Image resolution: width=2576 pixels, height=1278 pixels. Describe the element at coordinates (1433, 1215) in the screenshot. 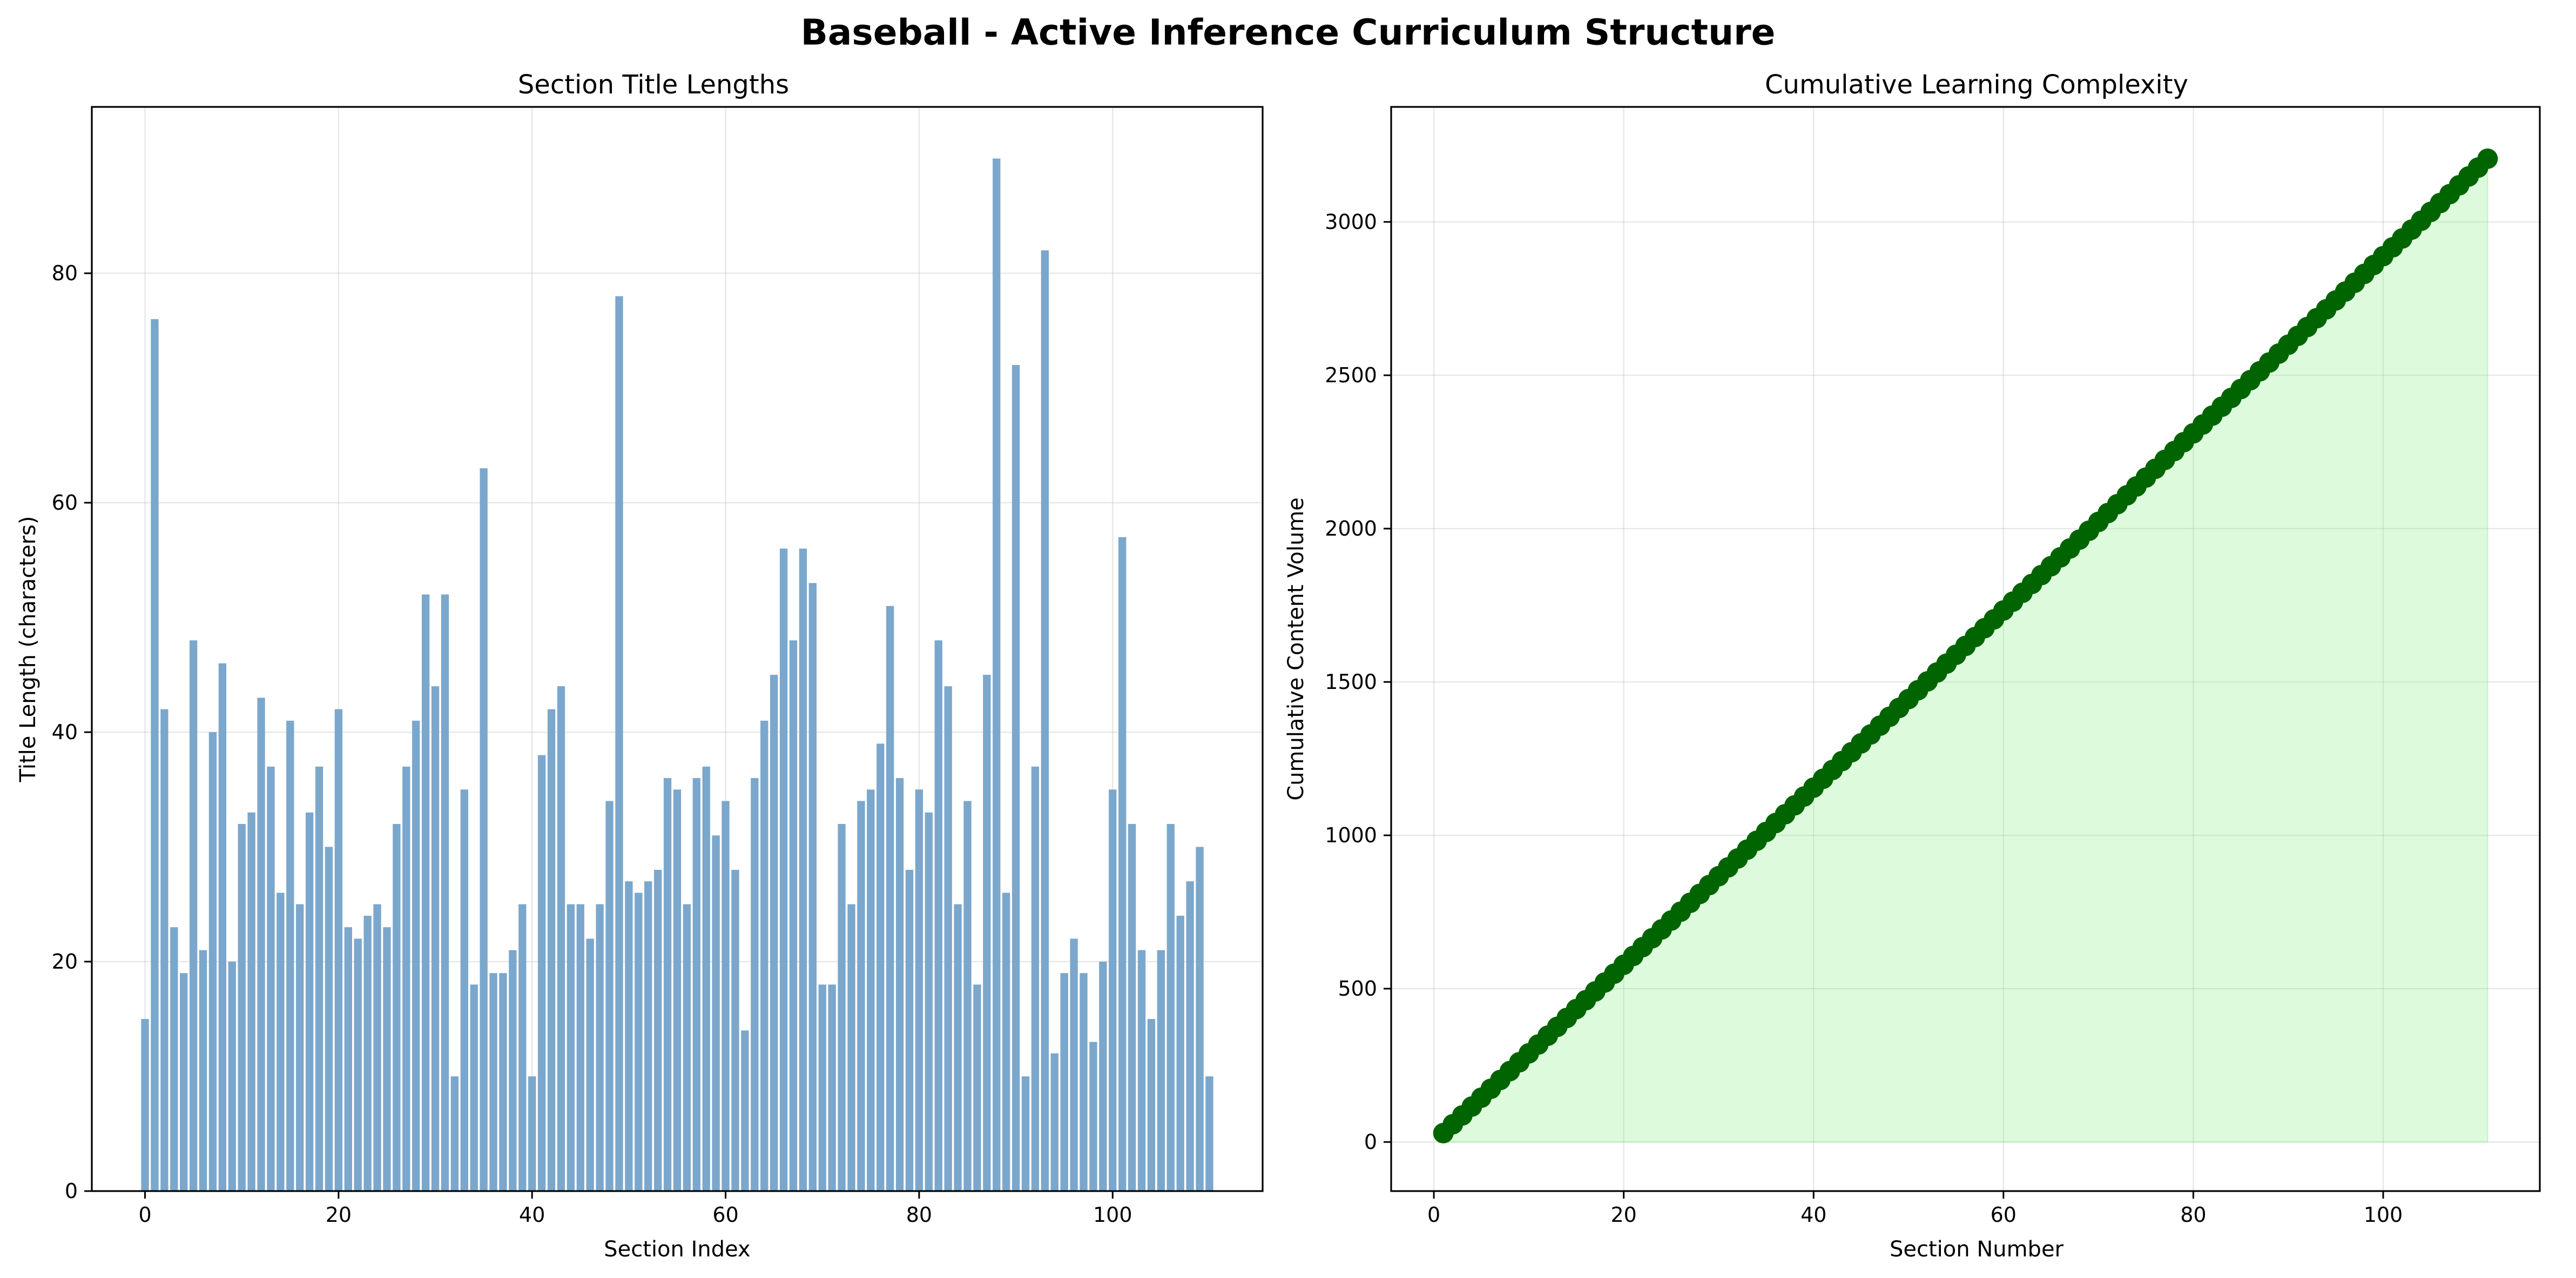

I see `area-chart-x-tick-label: 0` at that location.